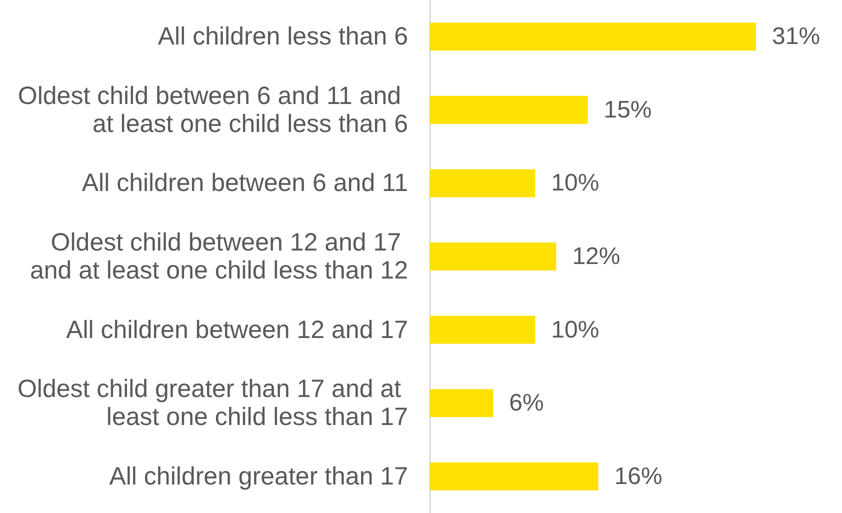  I want to click on data-label: 16%, so click(638, 476).